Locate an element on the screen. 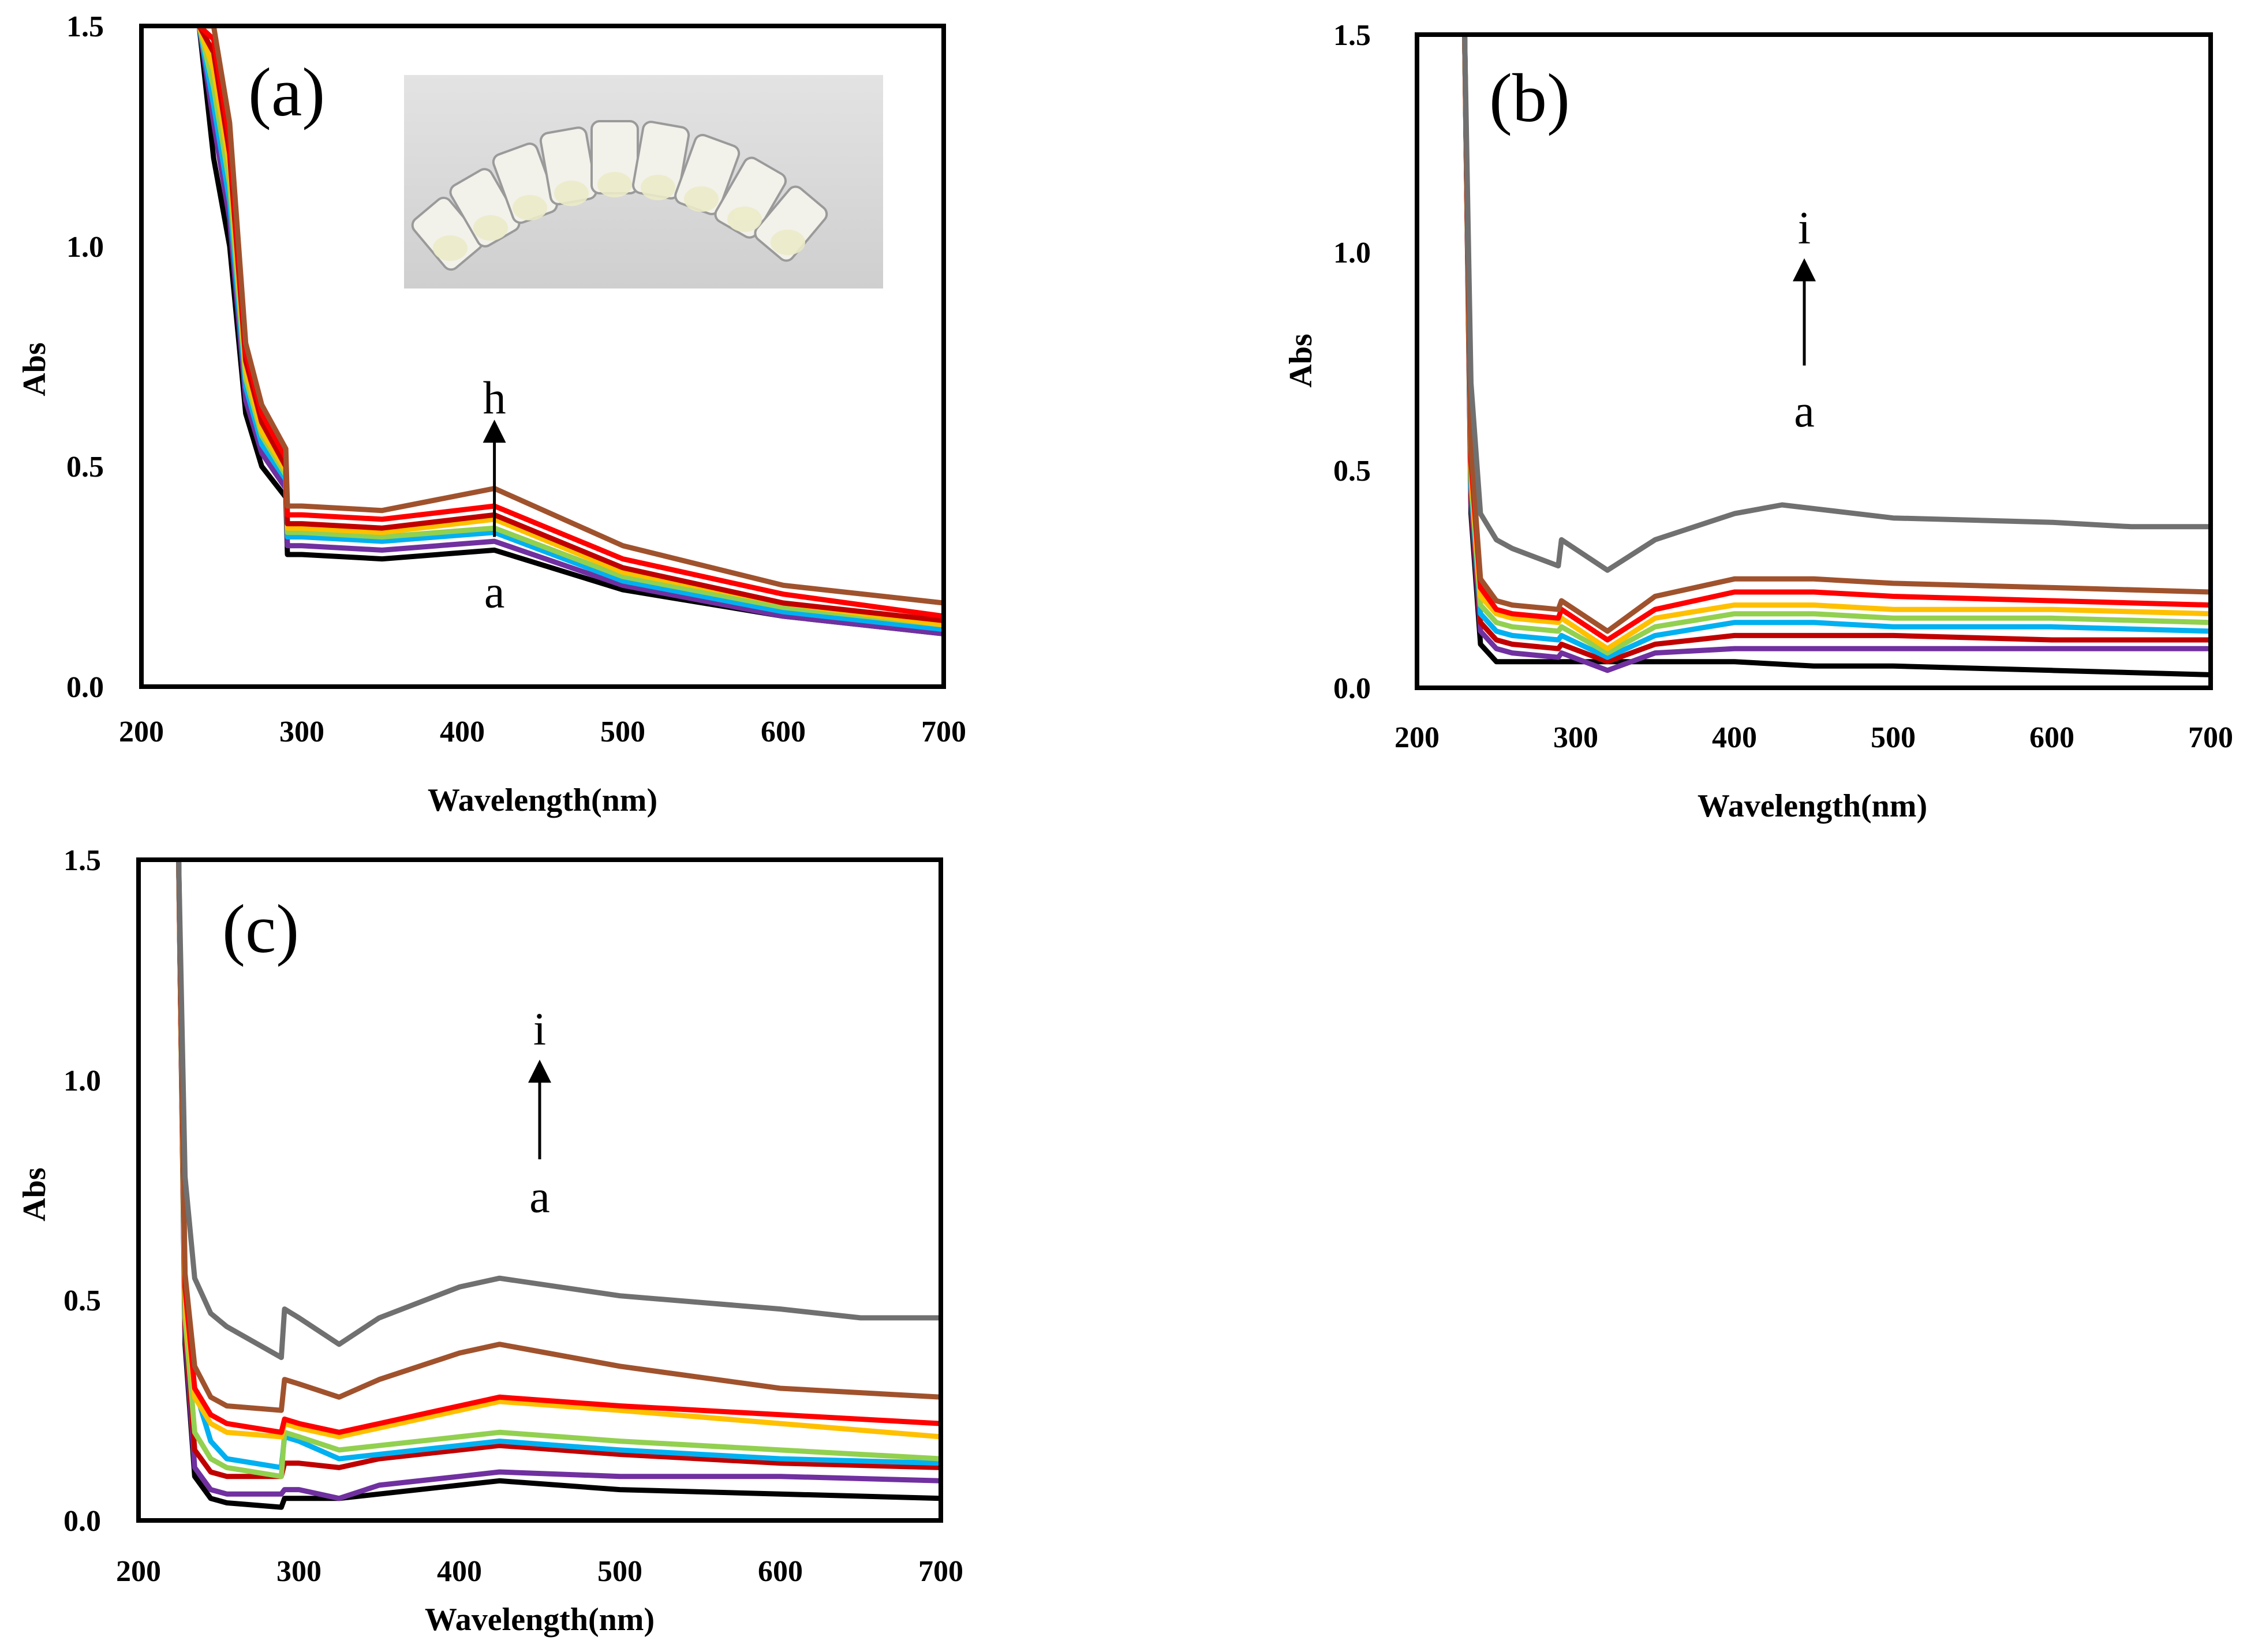 This screenshot has width=2247, height=1652. plot-area-a is located at coordinates (570, 331).